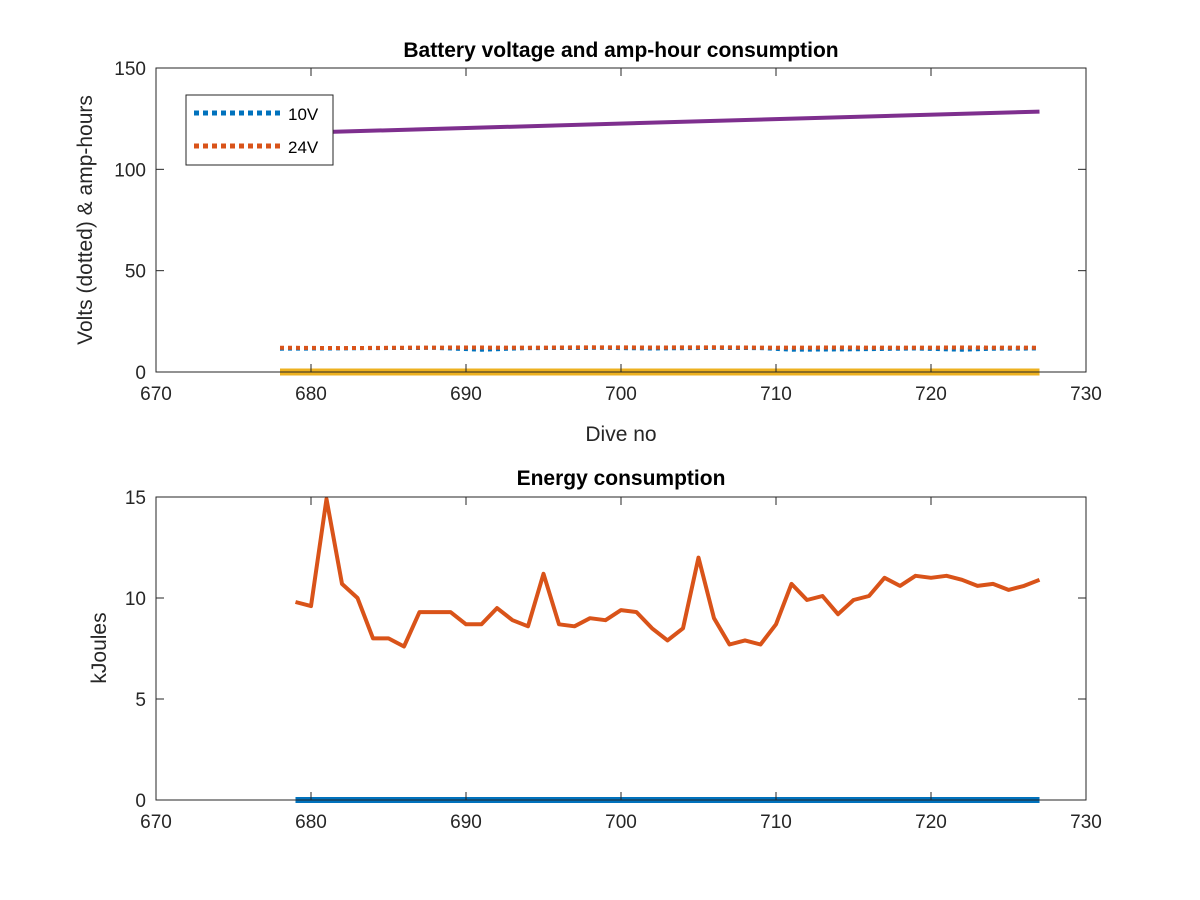  I want to click on battery-x-tick-label: 720, so click(931, 394).